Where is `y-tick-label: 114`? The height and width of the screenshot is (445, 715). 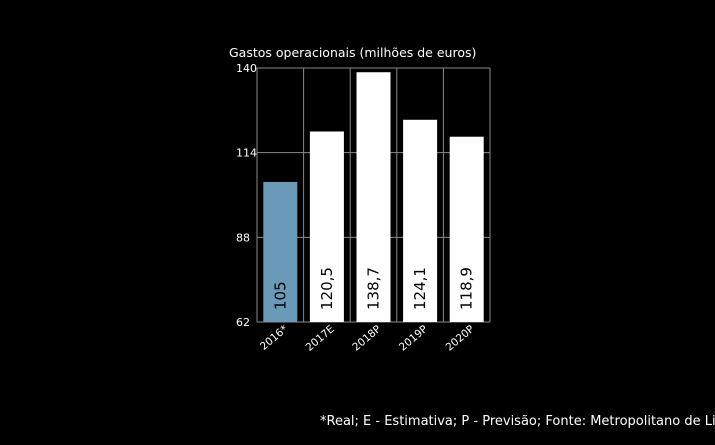
y-tick-label: 114 is located at coordinates (246, 153).